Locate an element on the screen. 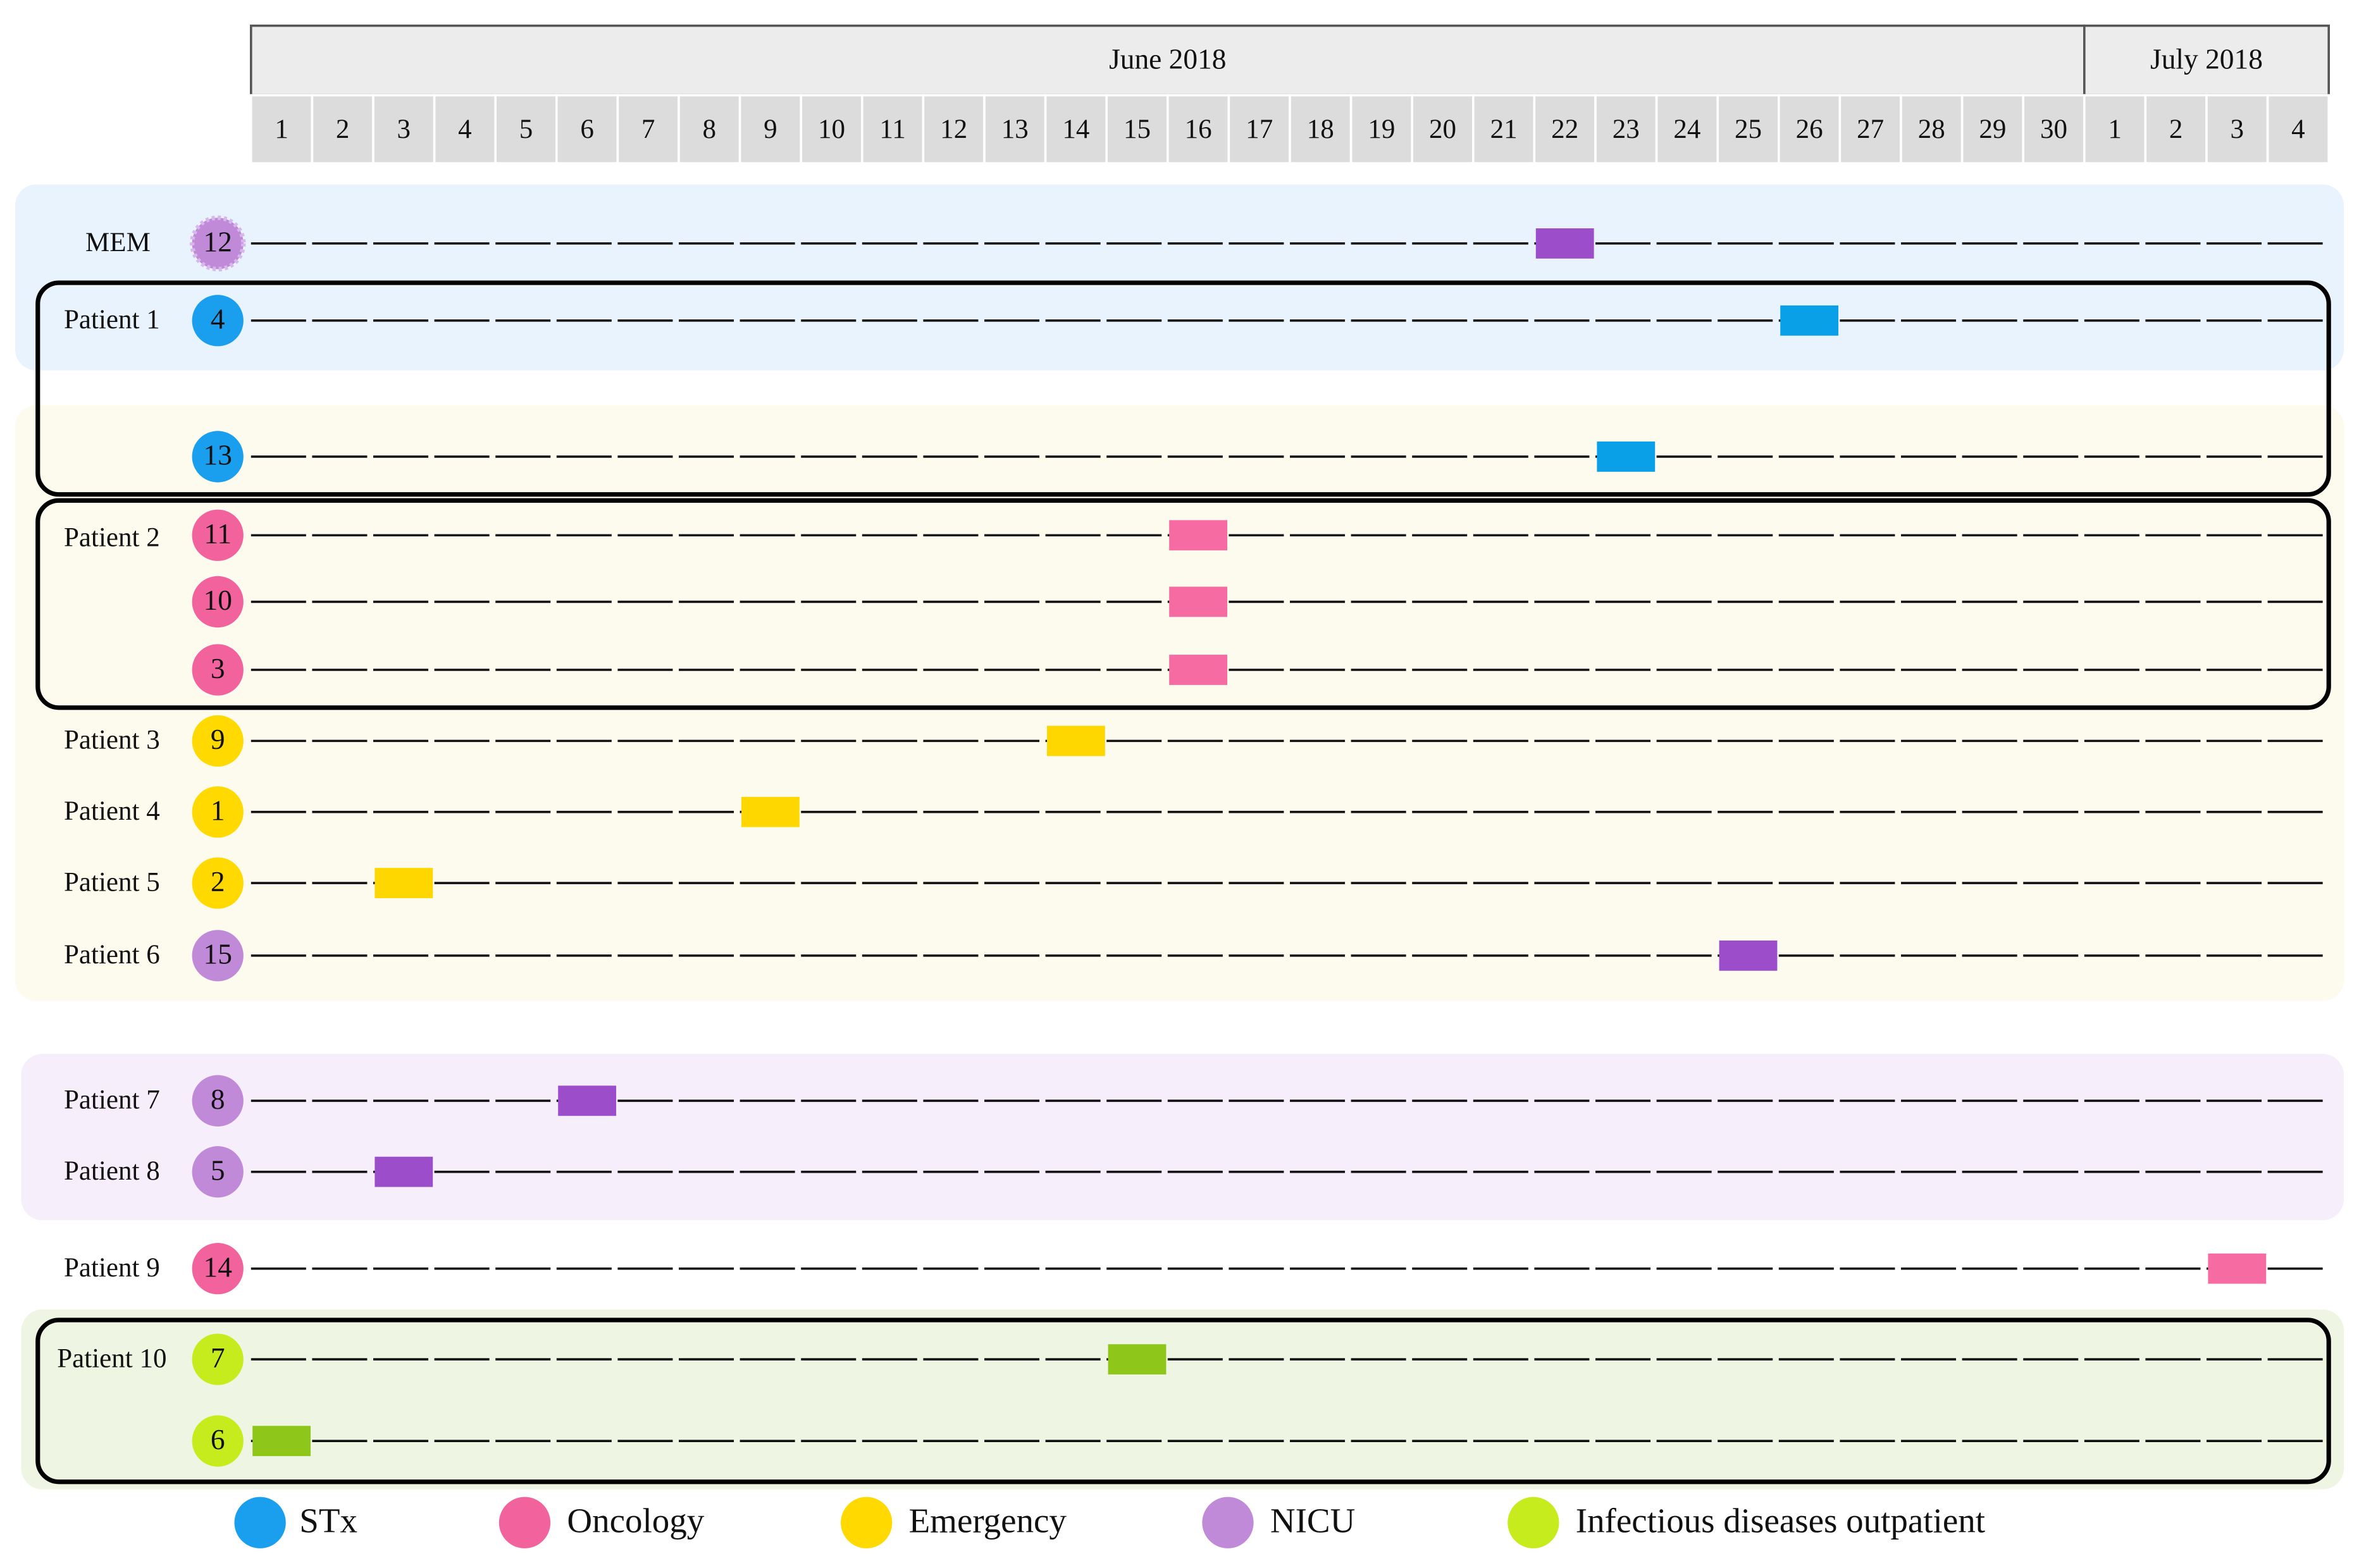  day-label: 6 is located at coordinates (587, 129).